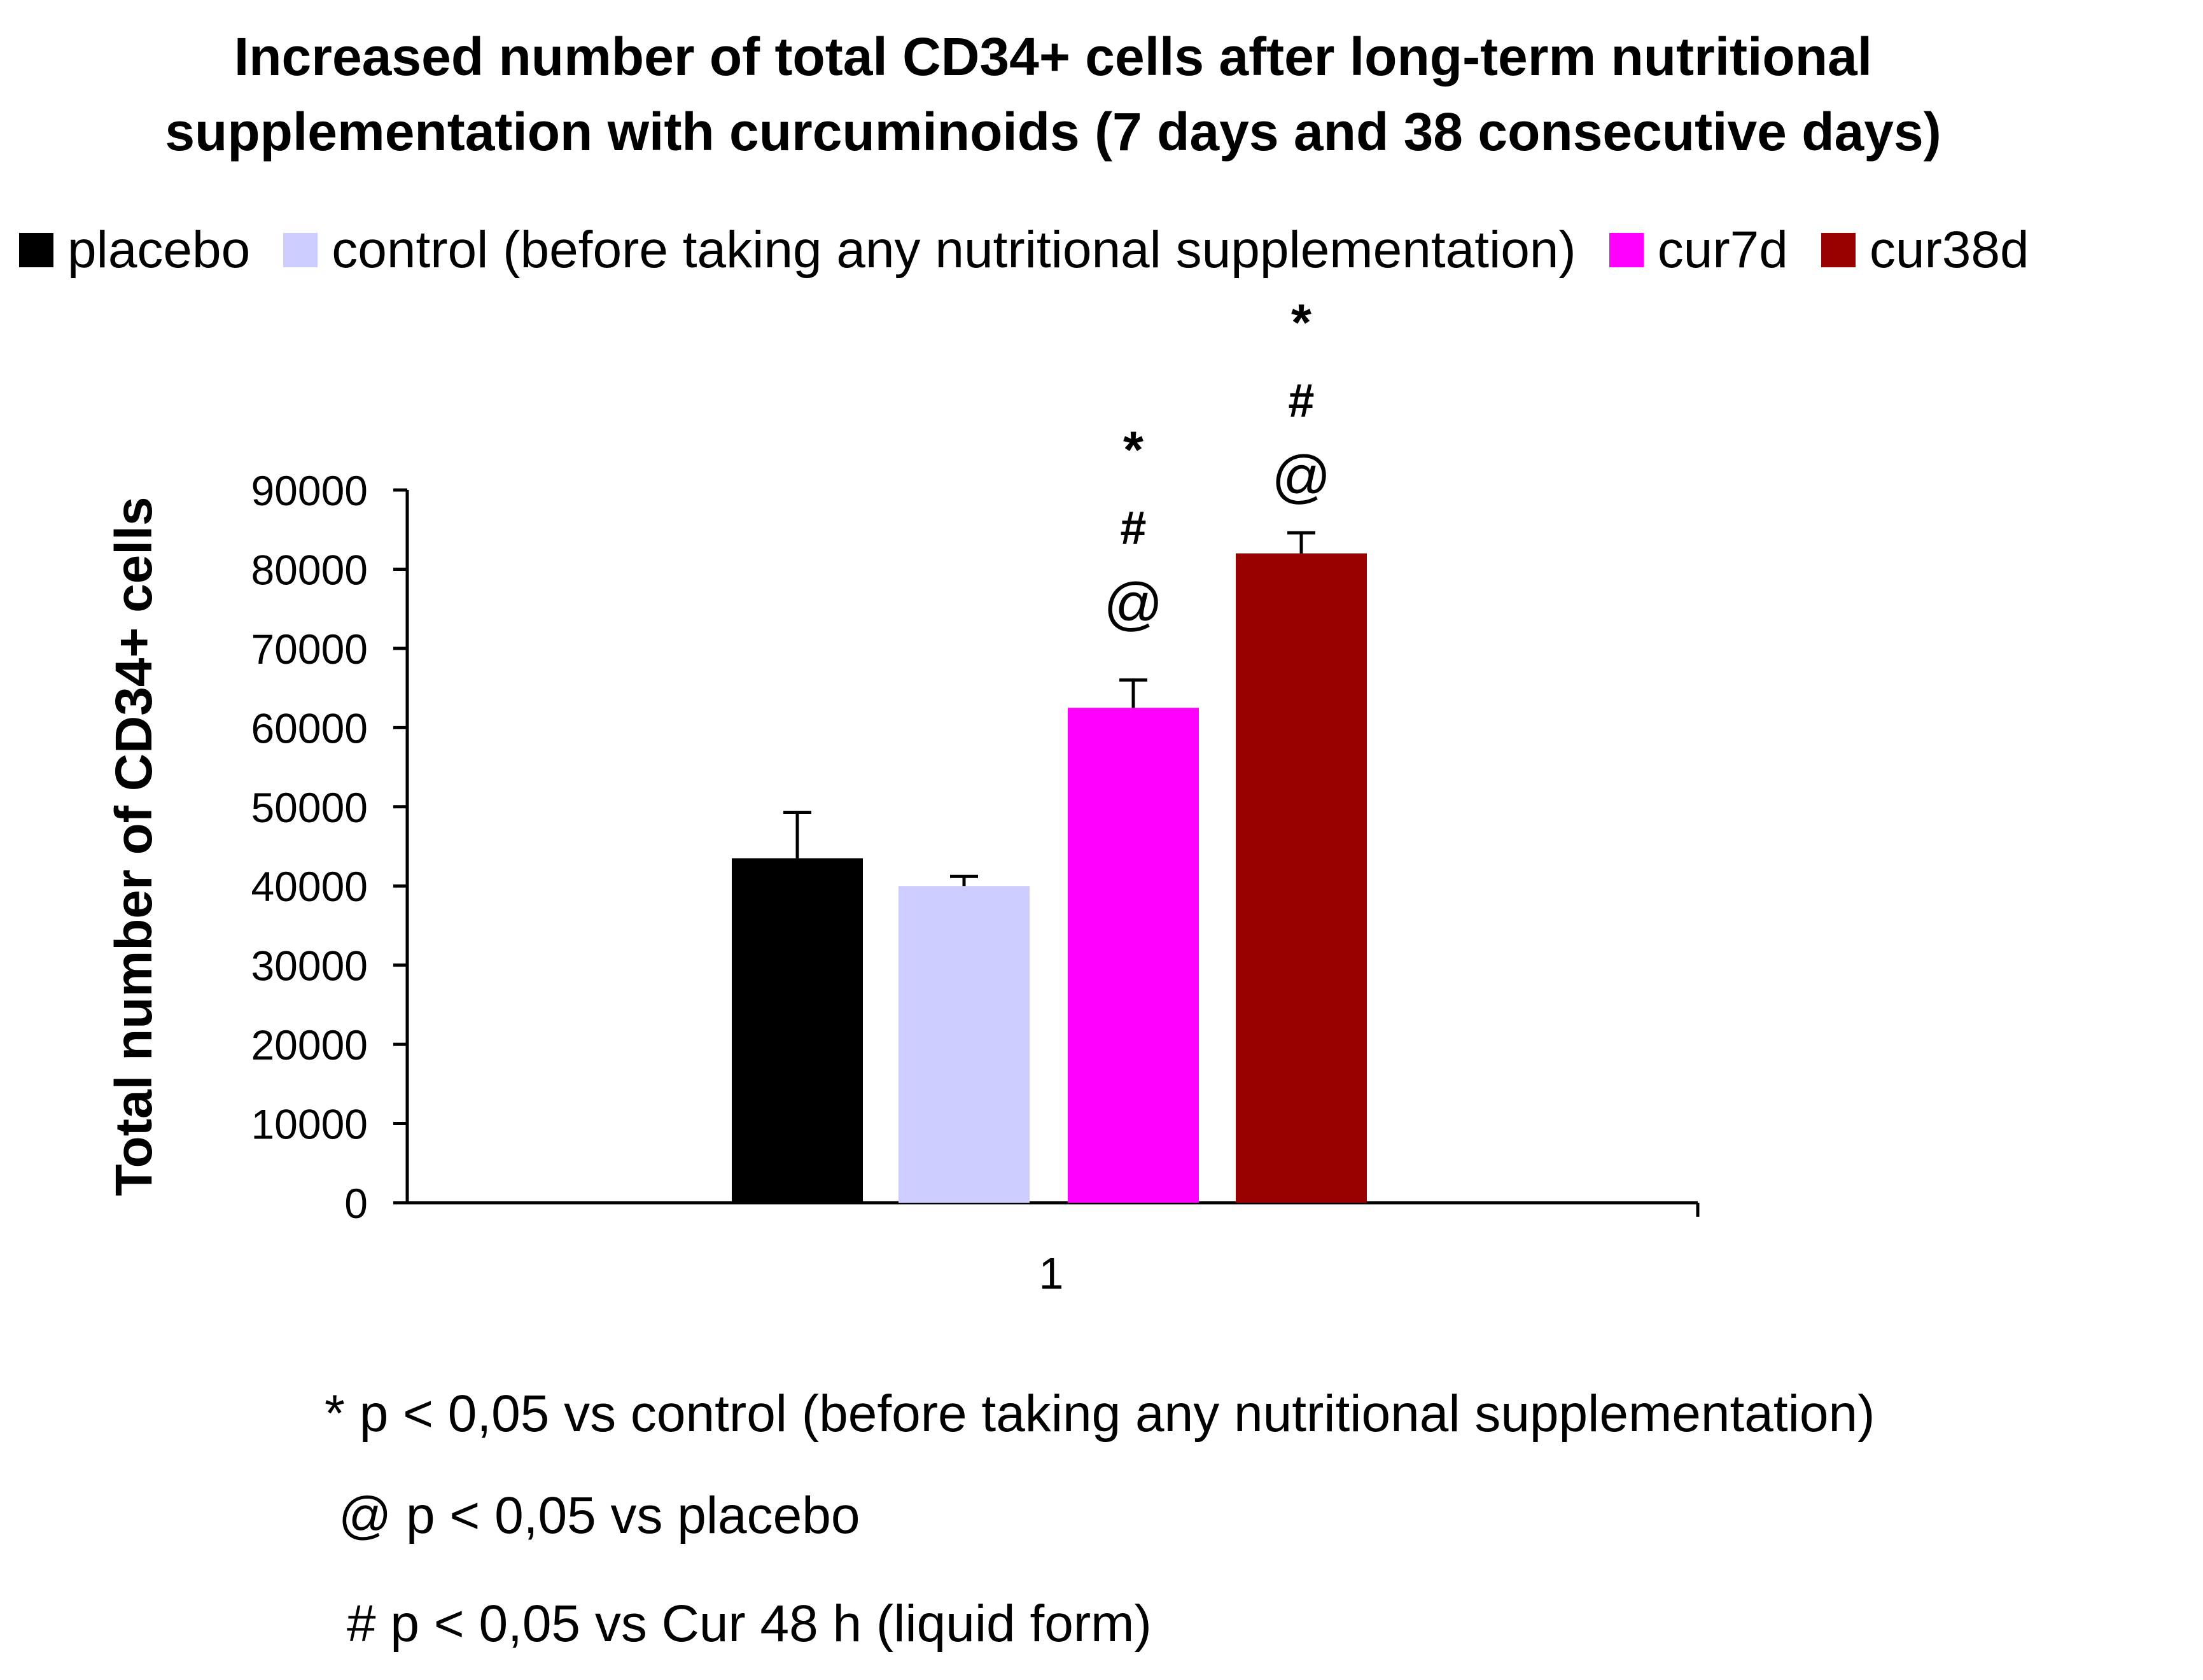 The width and height of the screenshot is (2203, 1680). Describe the element at coordinates (797, 1030) in the screenshot. I see `bar-placebo` at that location.